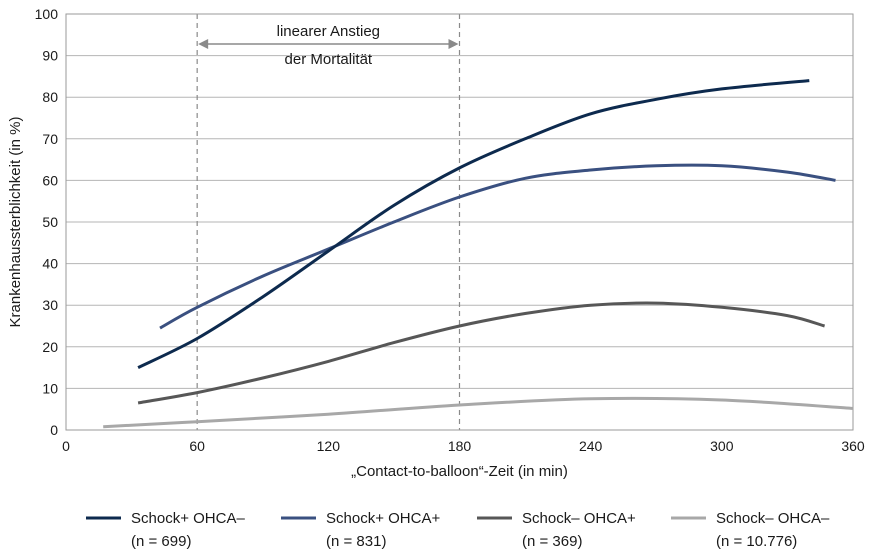 This screenshot has width=870, height=554. I want to click on legend-label-1: Schock+ OHCA–, so click(188, 518).